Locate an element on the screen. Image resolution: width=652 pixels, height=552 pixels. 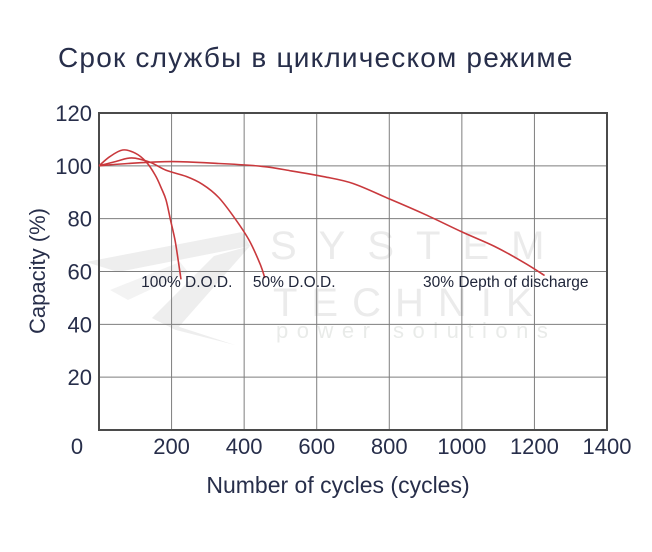
y-tick-label: 20 is located at coordinates (80, 377).